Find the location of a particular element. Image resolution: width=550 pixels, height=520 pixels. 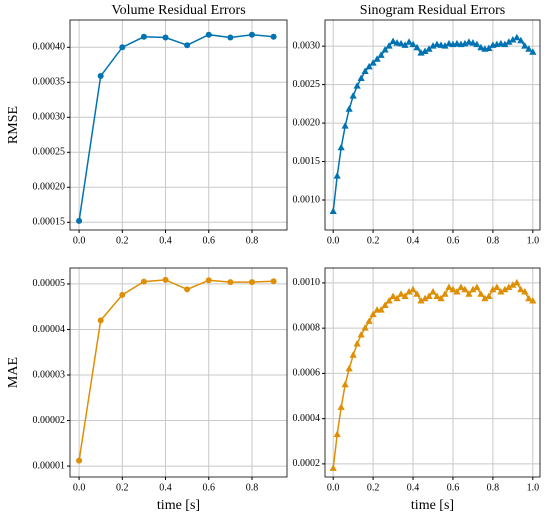

y-tick-label: 0.00005 is located at coordinates (49, 283).